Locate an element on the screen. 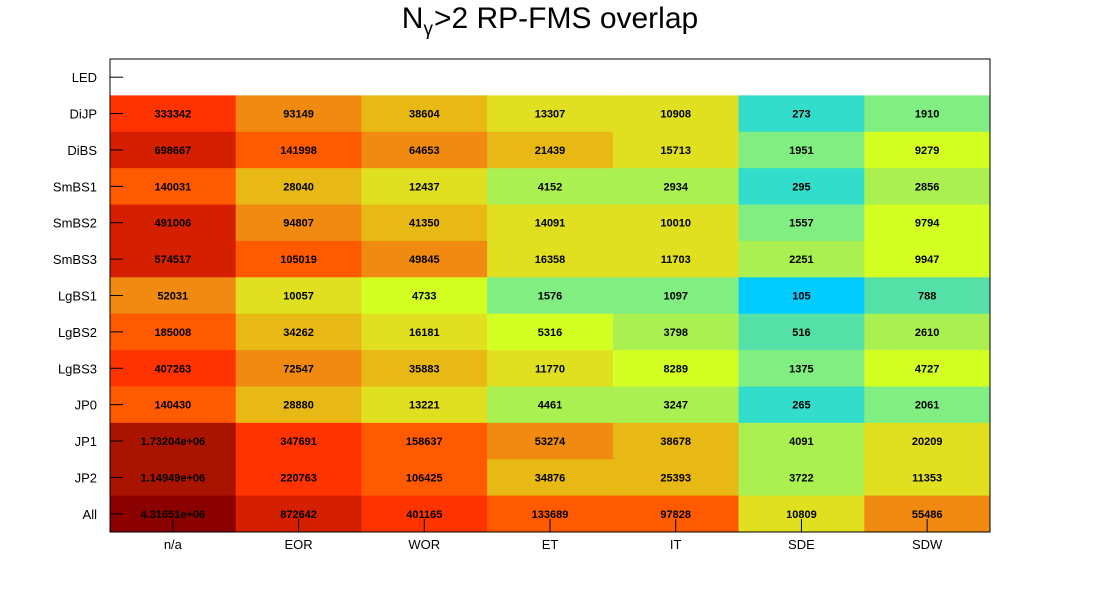 The image size is (1100, 591). y-tick-label: LgBS2 is located at coordinates (77, 332).